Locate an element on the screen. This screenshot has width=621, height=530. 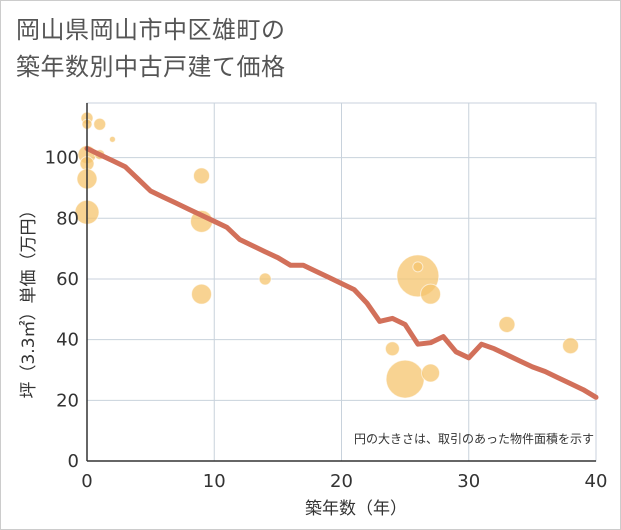
y-tick-label: 80 is located at coordinates (67, 218).